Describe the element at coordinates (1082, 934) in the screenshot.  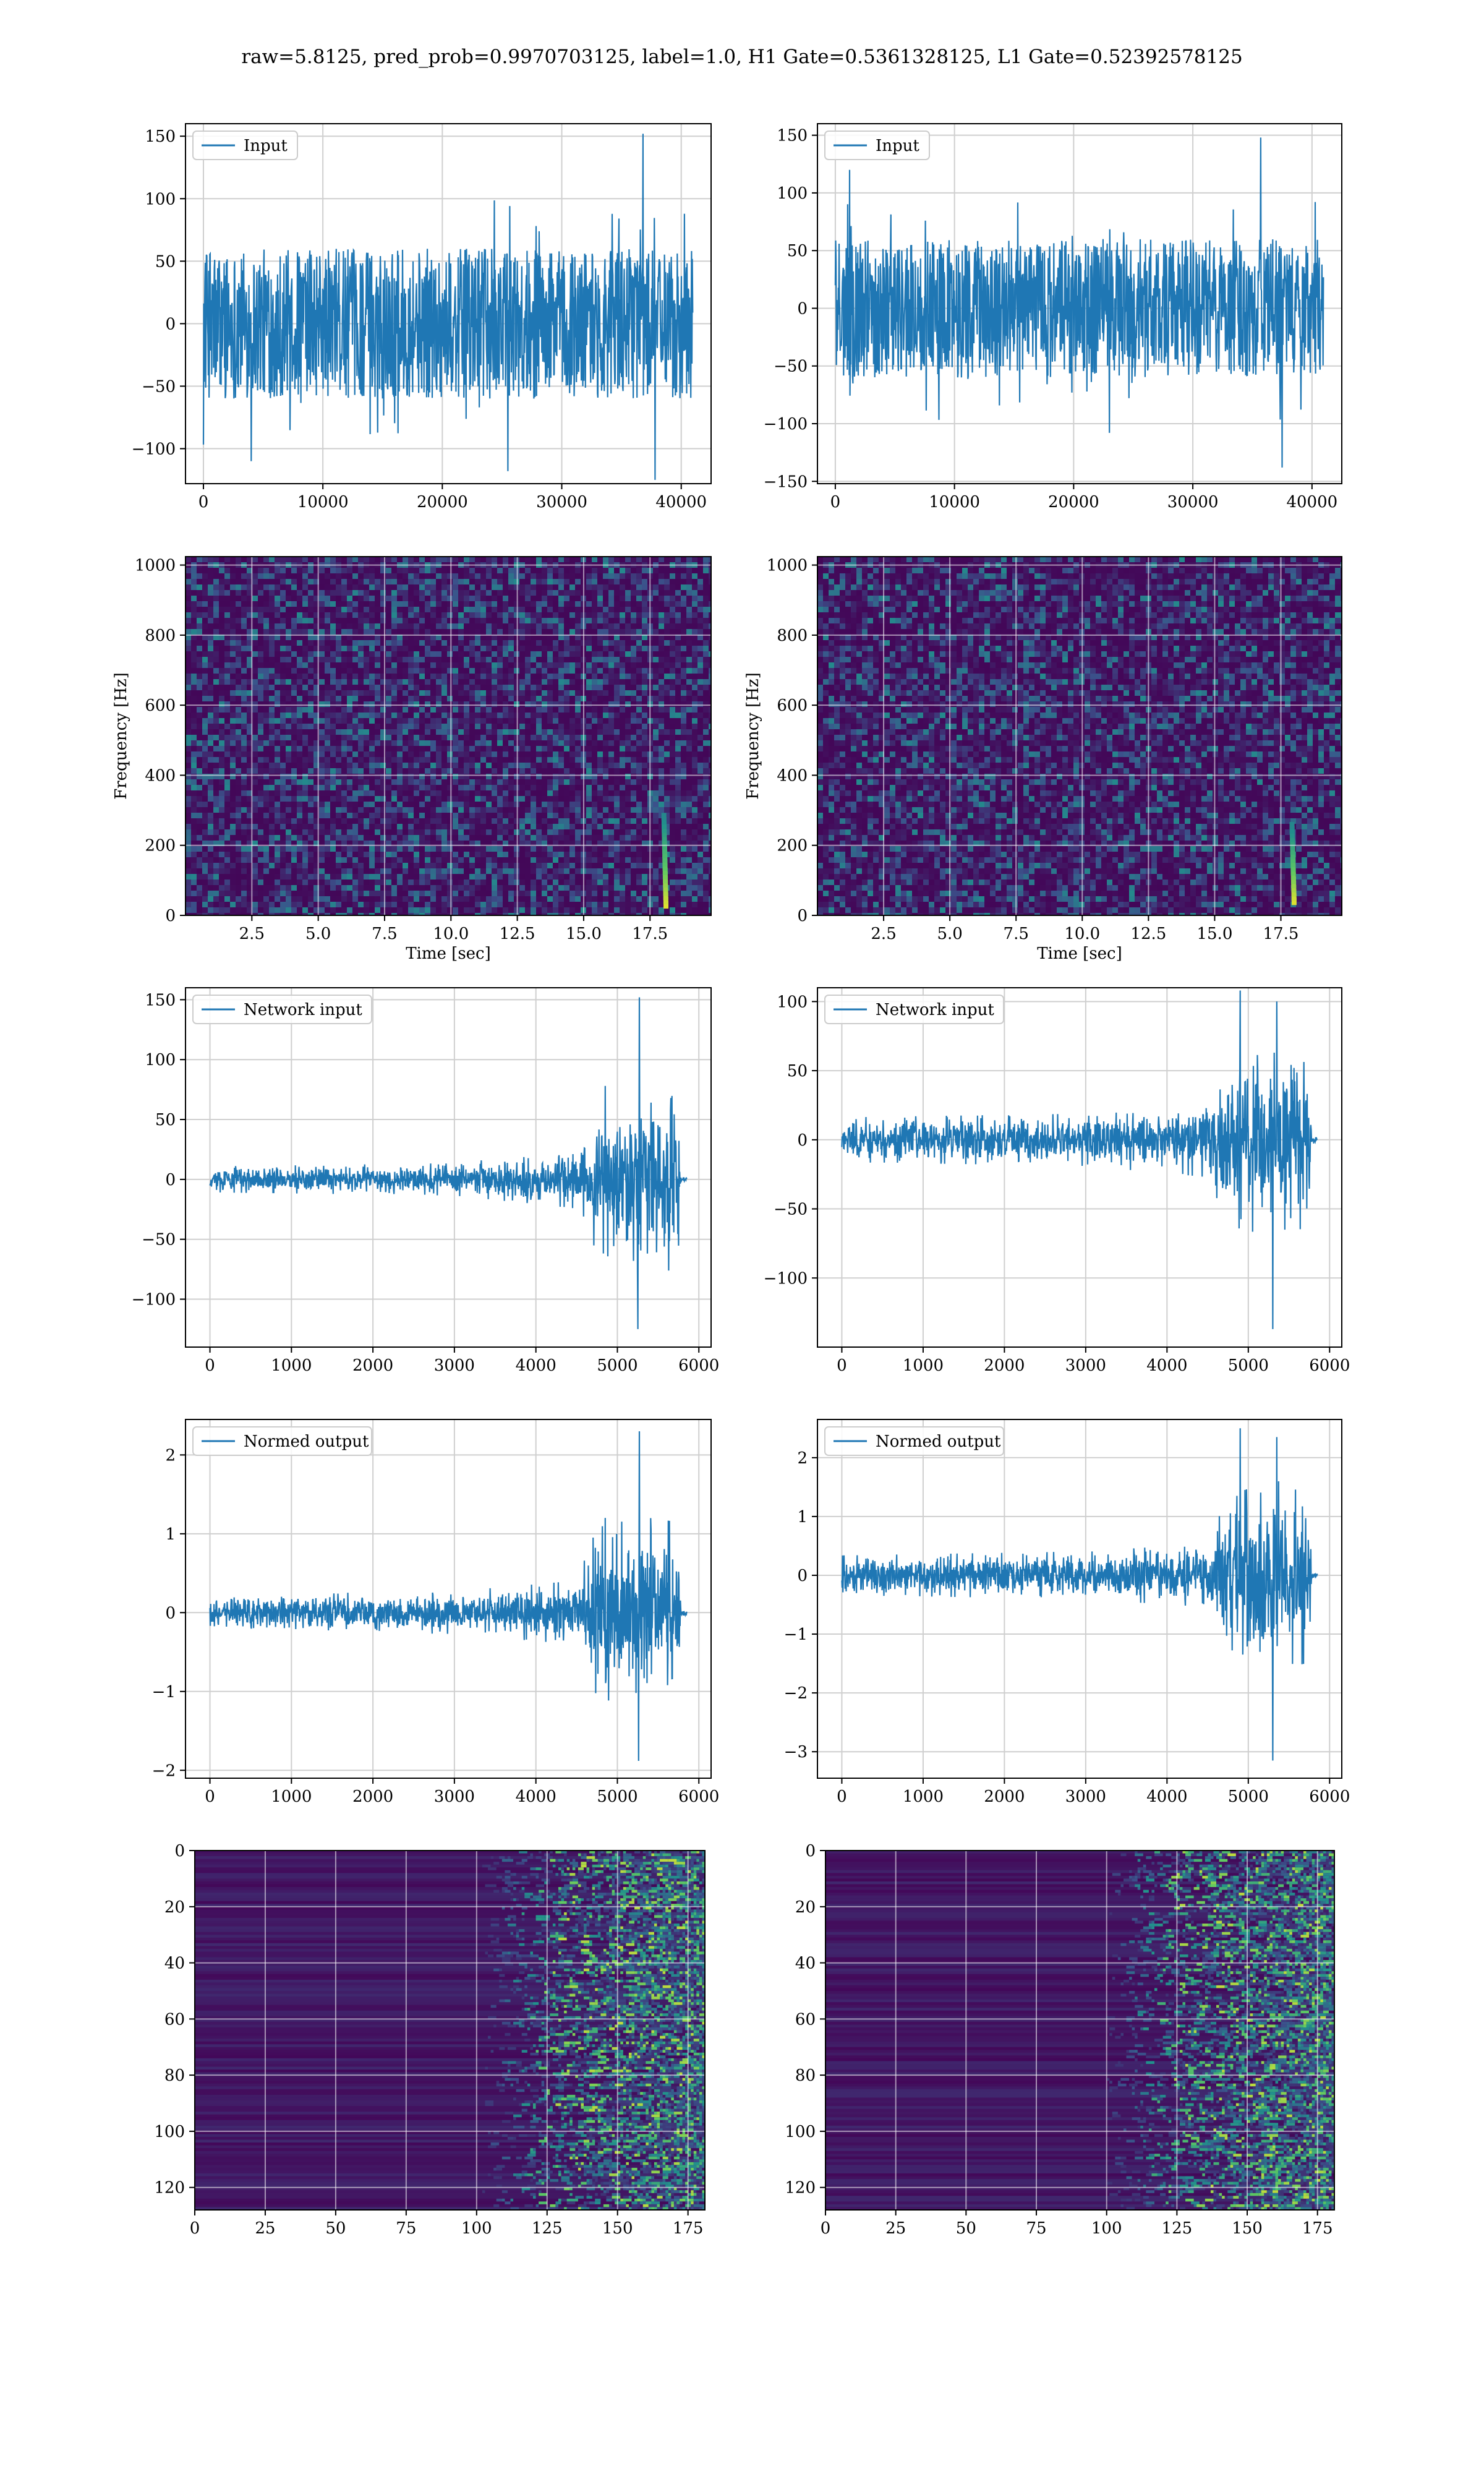
I see `x-tick-label: 10.0` at that location.